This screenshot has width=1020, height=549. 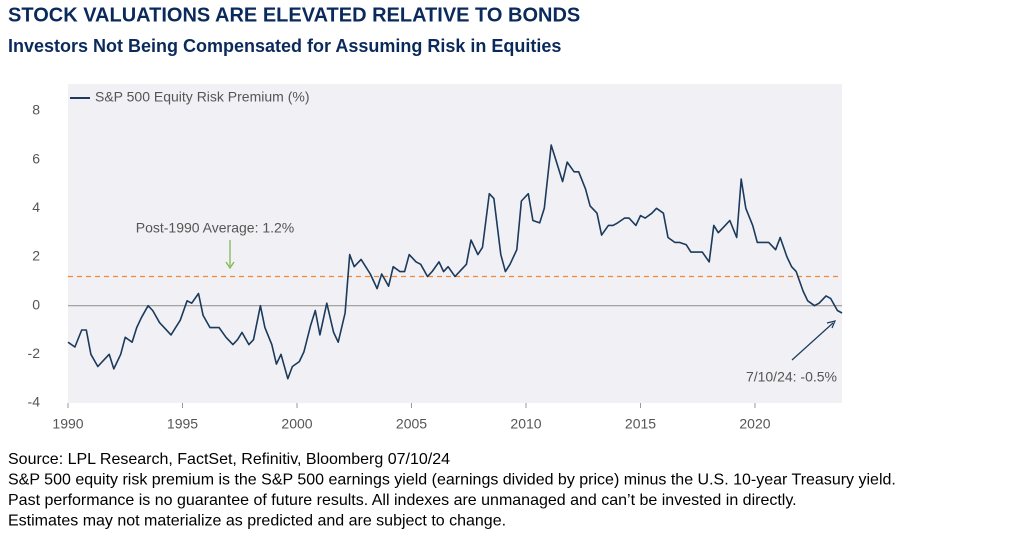 What do you see at coordinates (411, 424) in the screenshot?
I see `x-tick-label: 2005` at bounding box center [411, 424].